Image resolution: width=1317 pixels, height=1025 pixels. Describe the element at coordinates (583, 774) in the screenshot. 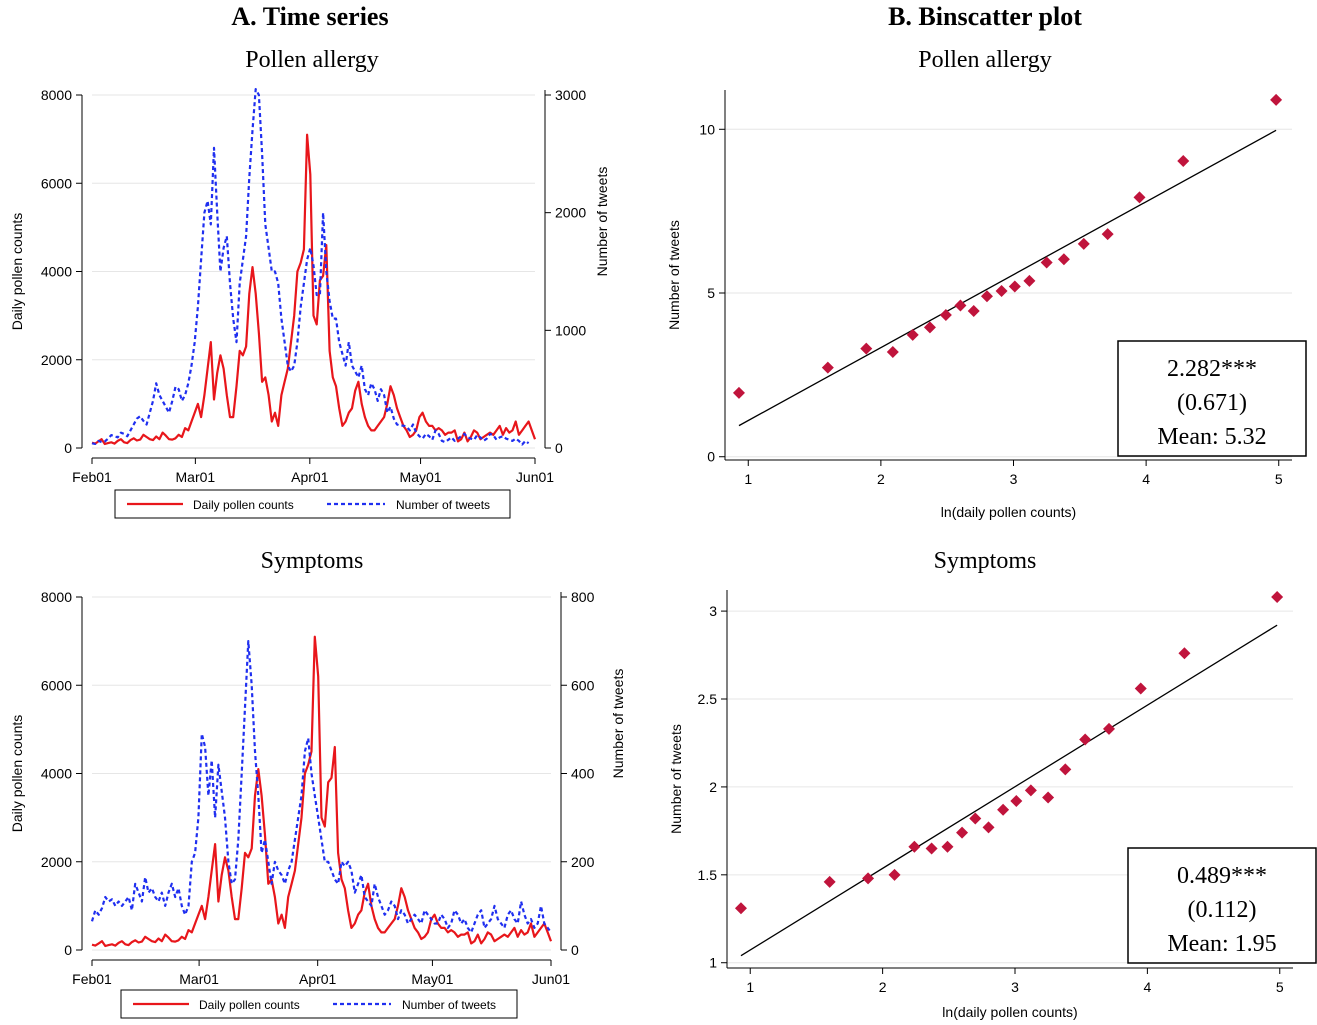

I see `y2-tick-label: 400` at that location.